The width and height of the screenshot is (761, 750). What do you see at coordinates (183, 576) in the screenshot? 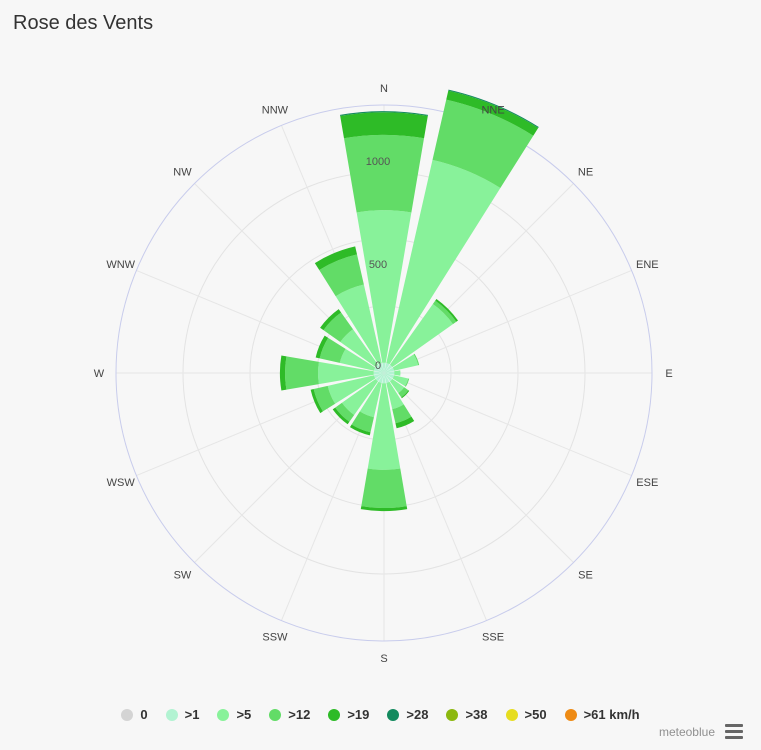
I see `direction-label: SW` at bounding box center [183, 576].